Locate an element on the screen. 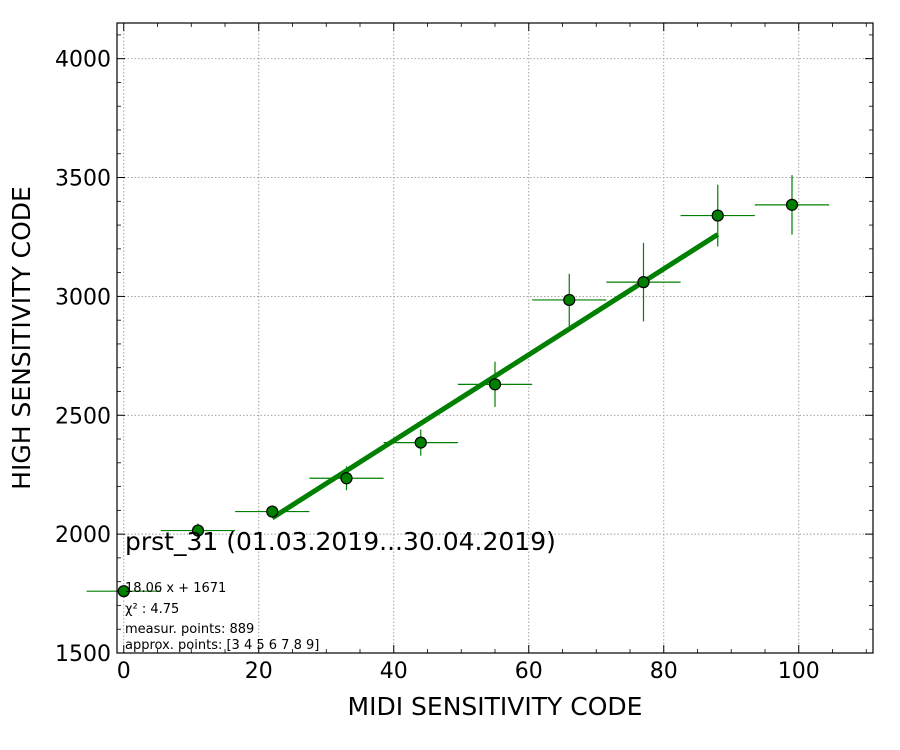 This screenshot has height=750, width=900. y-tick-label: 1500 is located at coordinates (83, 654).